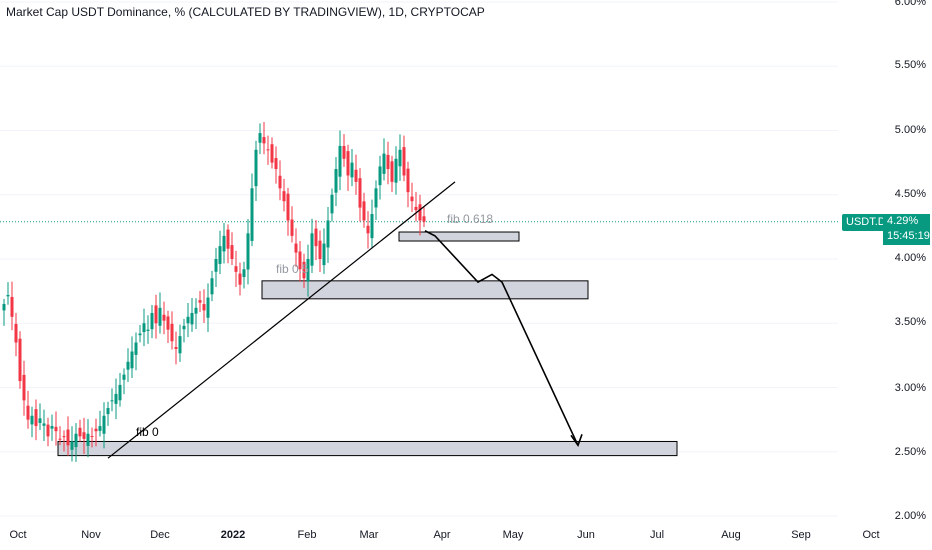  I want to click on y-tick-label: 4.50%, so click(910, 194).